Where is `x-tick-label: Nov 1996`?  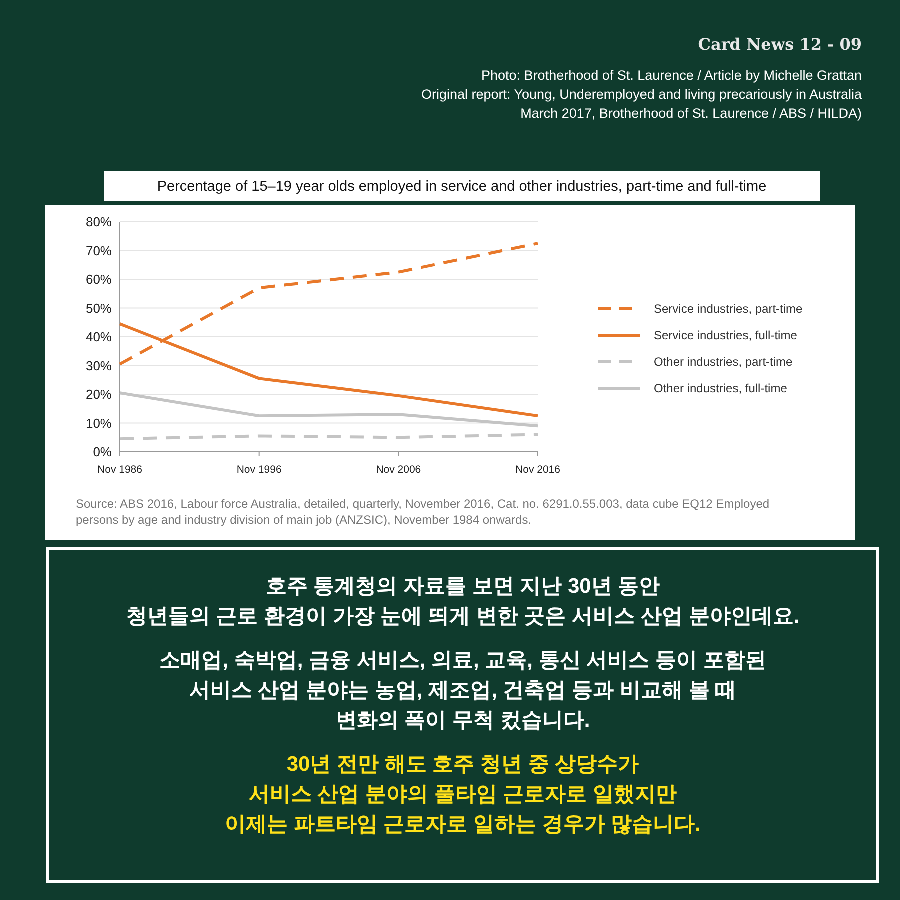
x-tick-label: Nov 1996 is located at coordinates (259, 470).